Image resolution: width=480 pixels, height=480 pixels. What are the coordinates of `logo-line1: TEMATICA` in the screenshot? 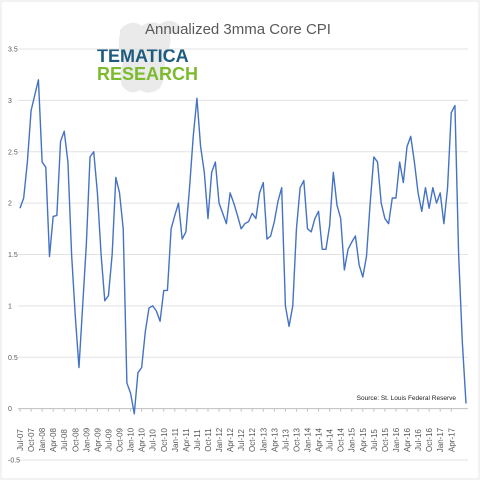 It's located at (143, 56).